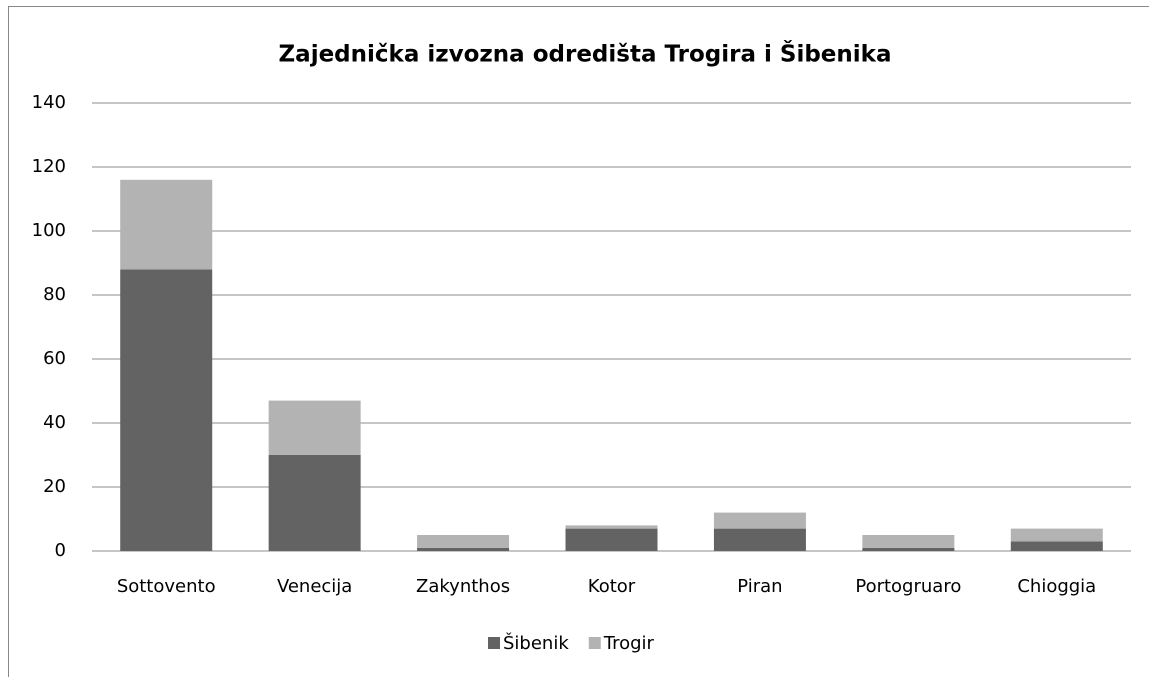 The width and height of the screenshot is (1149, 677). What do you see at coordinates (49, 102) in the screenshot?
I see `y-tick-label: 140` at bounding box center [49, 102].